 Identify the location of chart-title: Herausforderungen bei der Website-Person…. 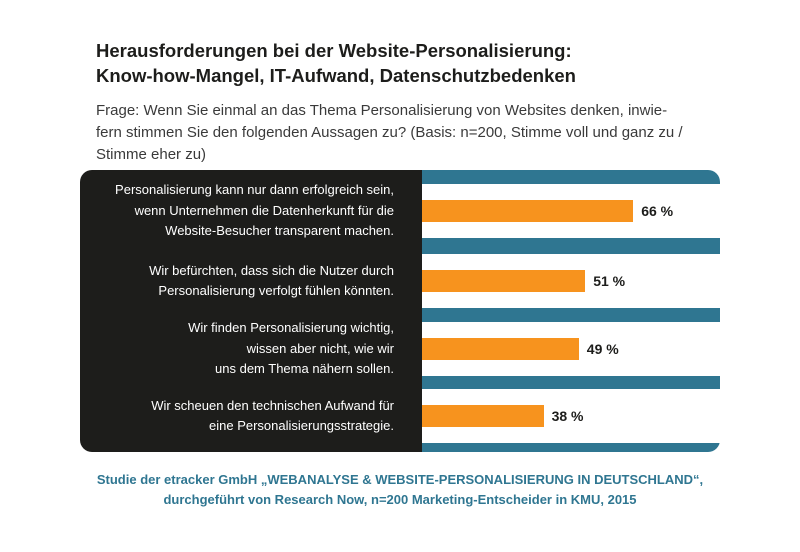
(416, 63).